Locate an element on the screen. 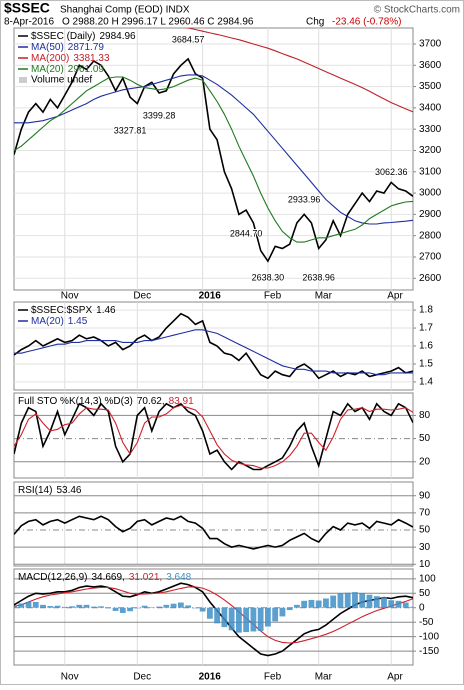  legend-value: 31.021, is located at coordinates (145, 577).